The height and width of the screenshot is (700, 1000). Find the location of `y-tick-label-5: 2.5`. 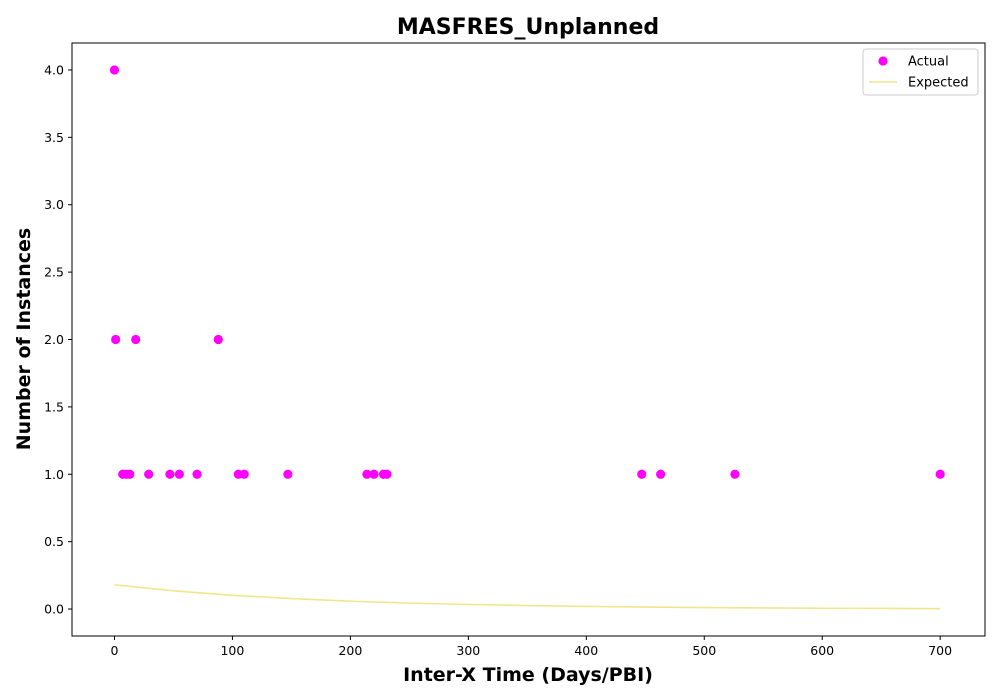

y-tick-label-5: 2.5 is located at coordinates (54, 272).